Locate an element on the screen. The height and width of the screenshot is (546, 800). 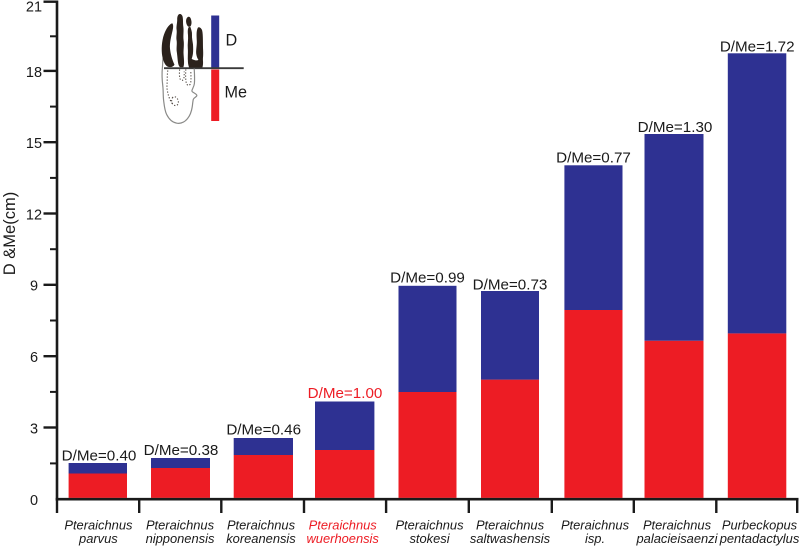
svg-text: koreanensis is located at coordinates (261, 538).